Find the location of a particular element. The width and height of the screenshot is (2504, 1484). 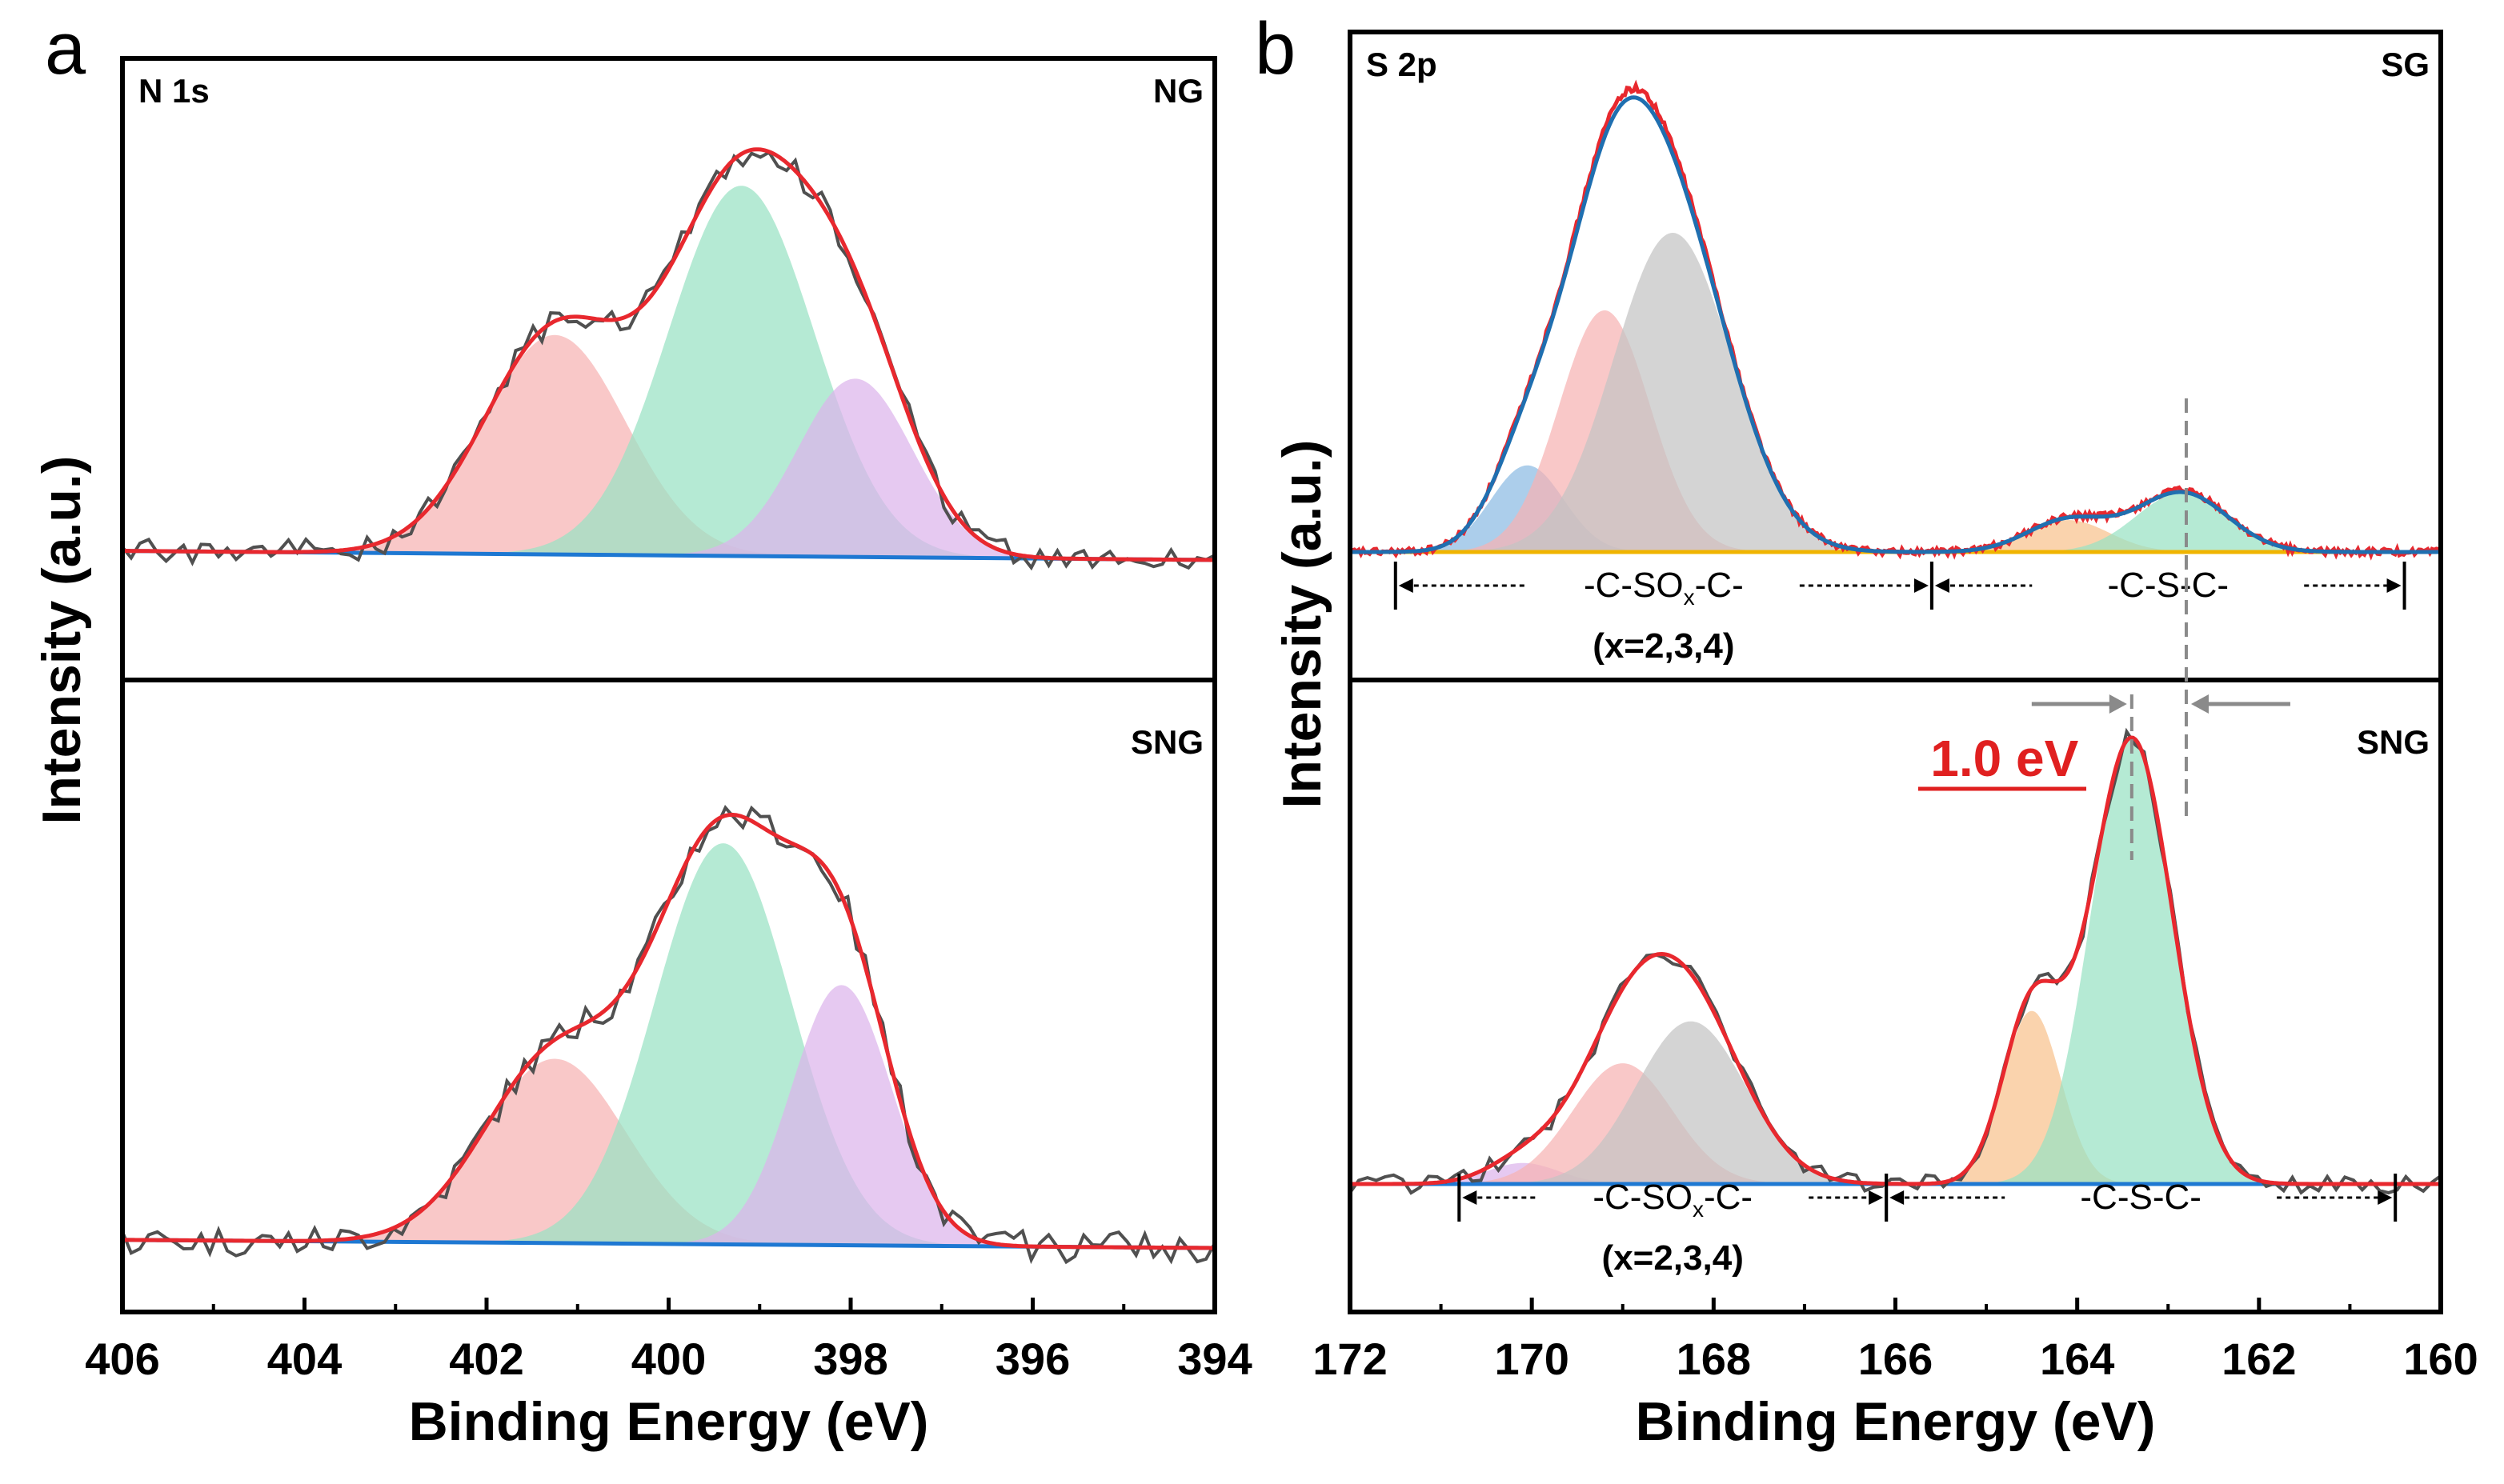

panel-letter-a: a is located at coordinates (65, 49).